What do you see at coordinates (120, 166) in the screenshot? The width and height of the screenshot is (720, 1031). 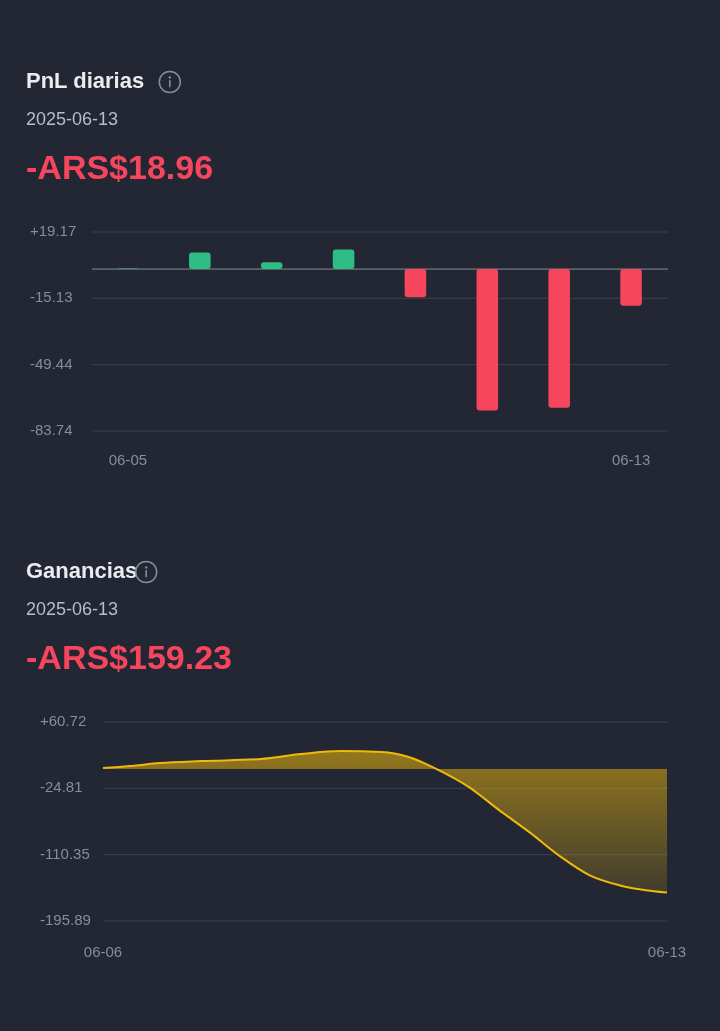 I see `text: -ARS$18.96` at bounding box center [120, 166].